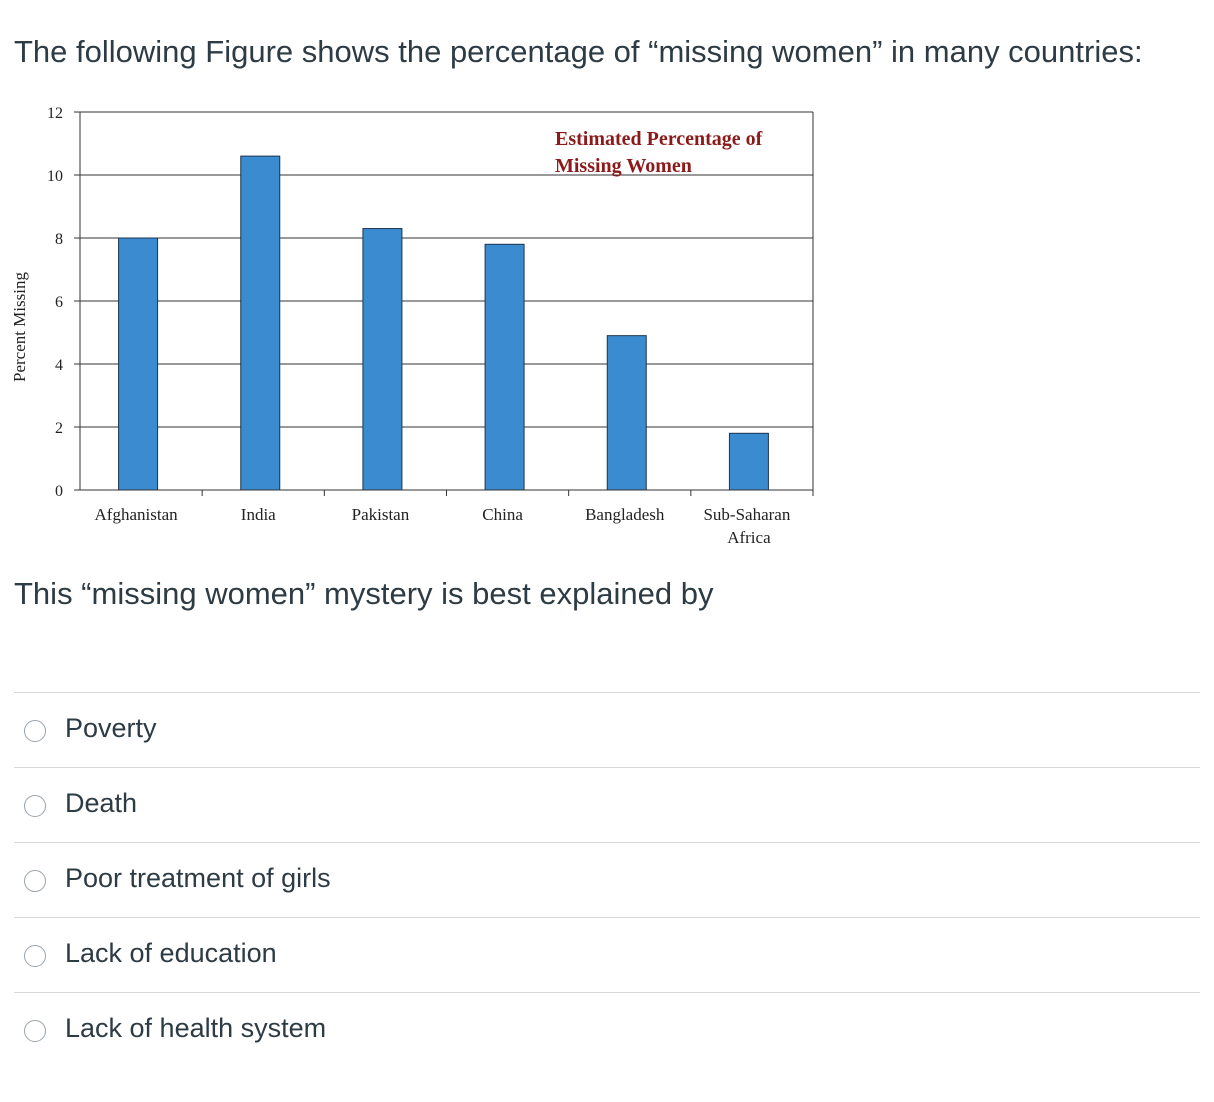 The image size is (1214, 1102). I want to click on chart-x-tick-label: Afghanistan, so click(137, 514).